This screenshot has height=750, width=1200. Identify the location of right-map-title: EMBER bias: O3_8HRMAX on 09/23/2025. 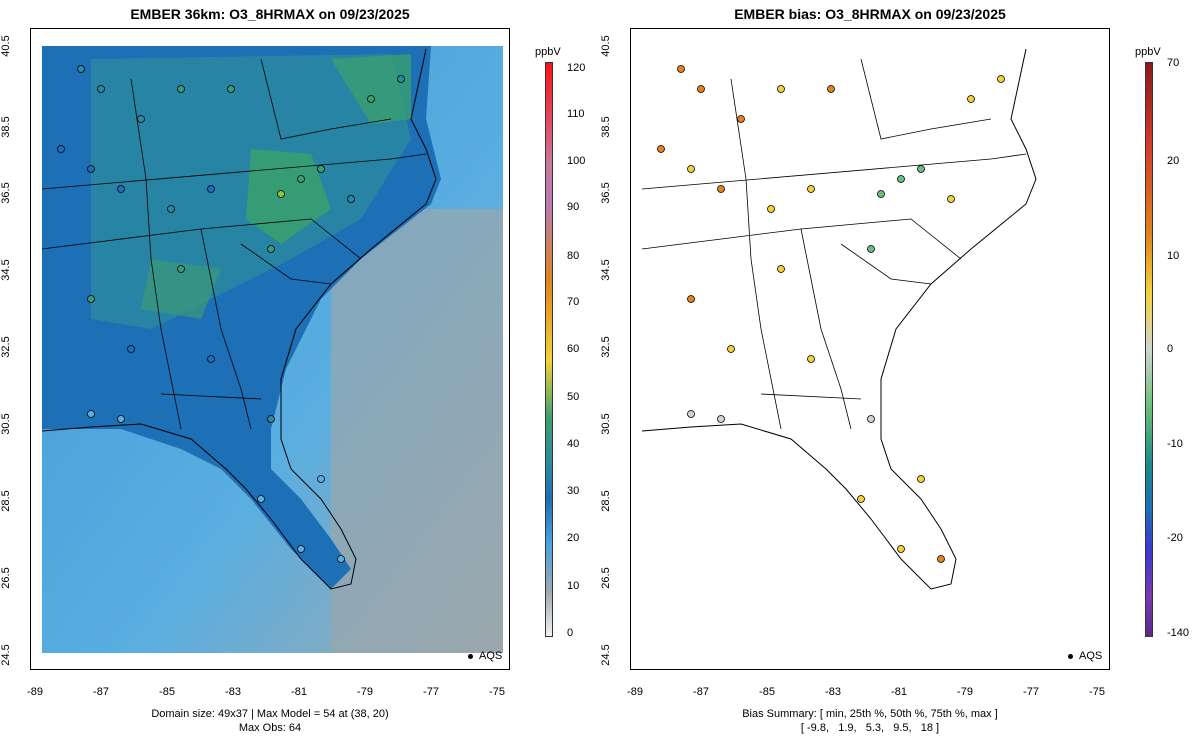
(870, 14).